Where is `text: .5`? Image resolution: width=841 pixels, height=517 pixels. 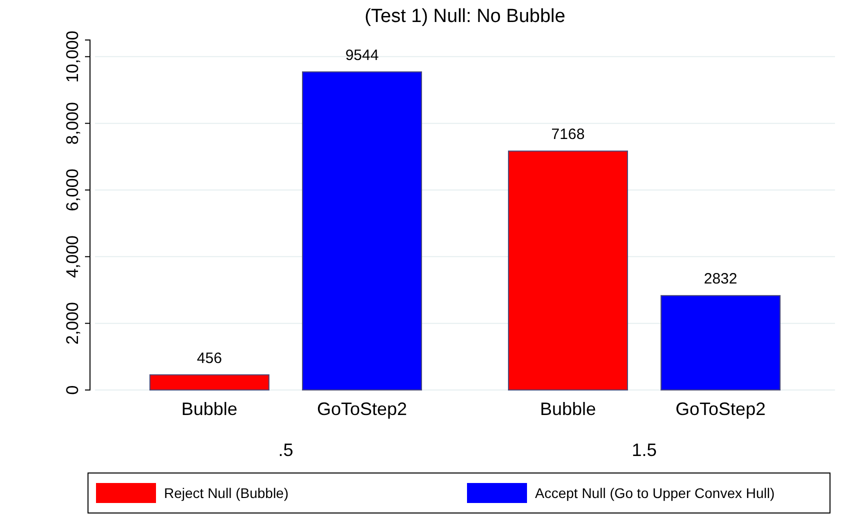
text: .5 is located at coordinates (286, 450).